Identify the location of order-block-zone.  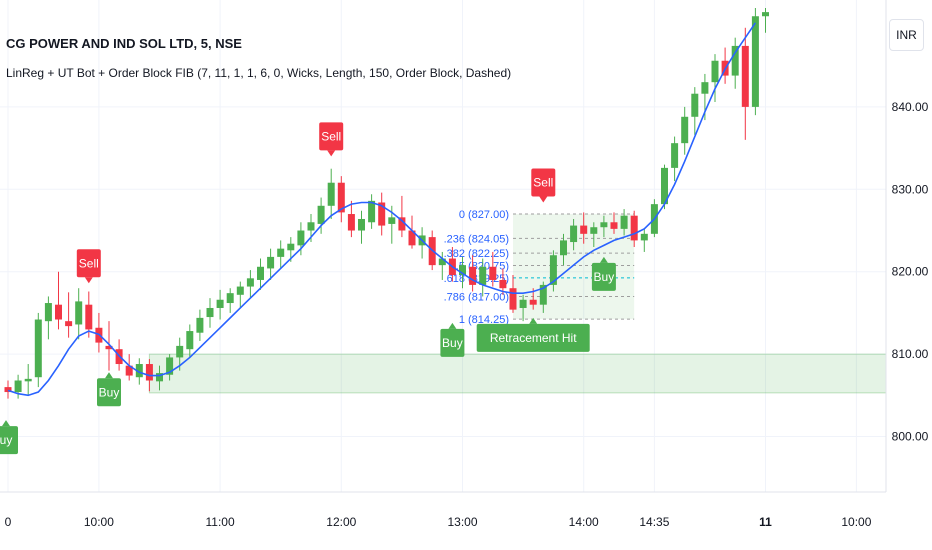
(517, 373).